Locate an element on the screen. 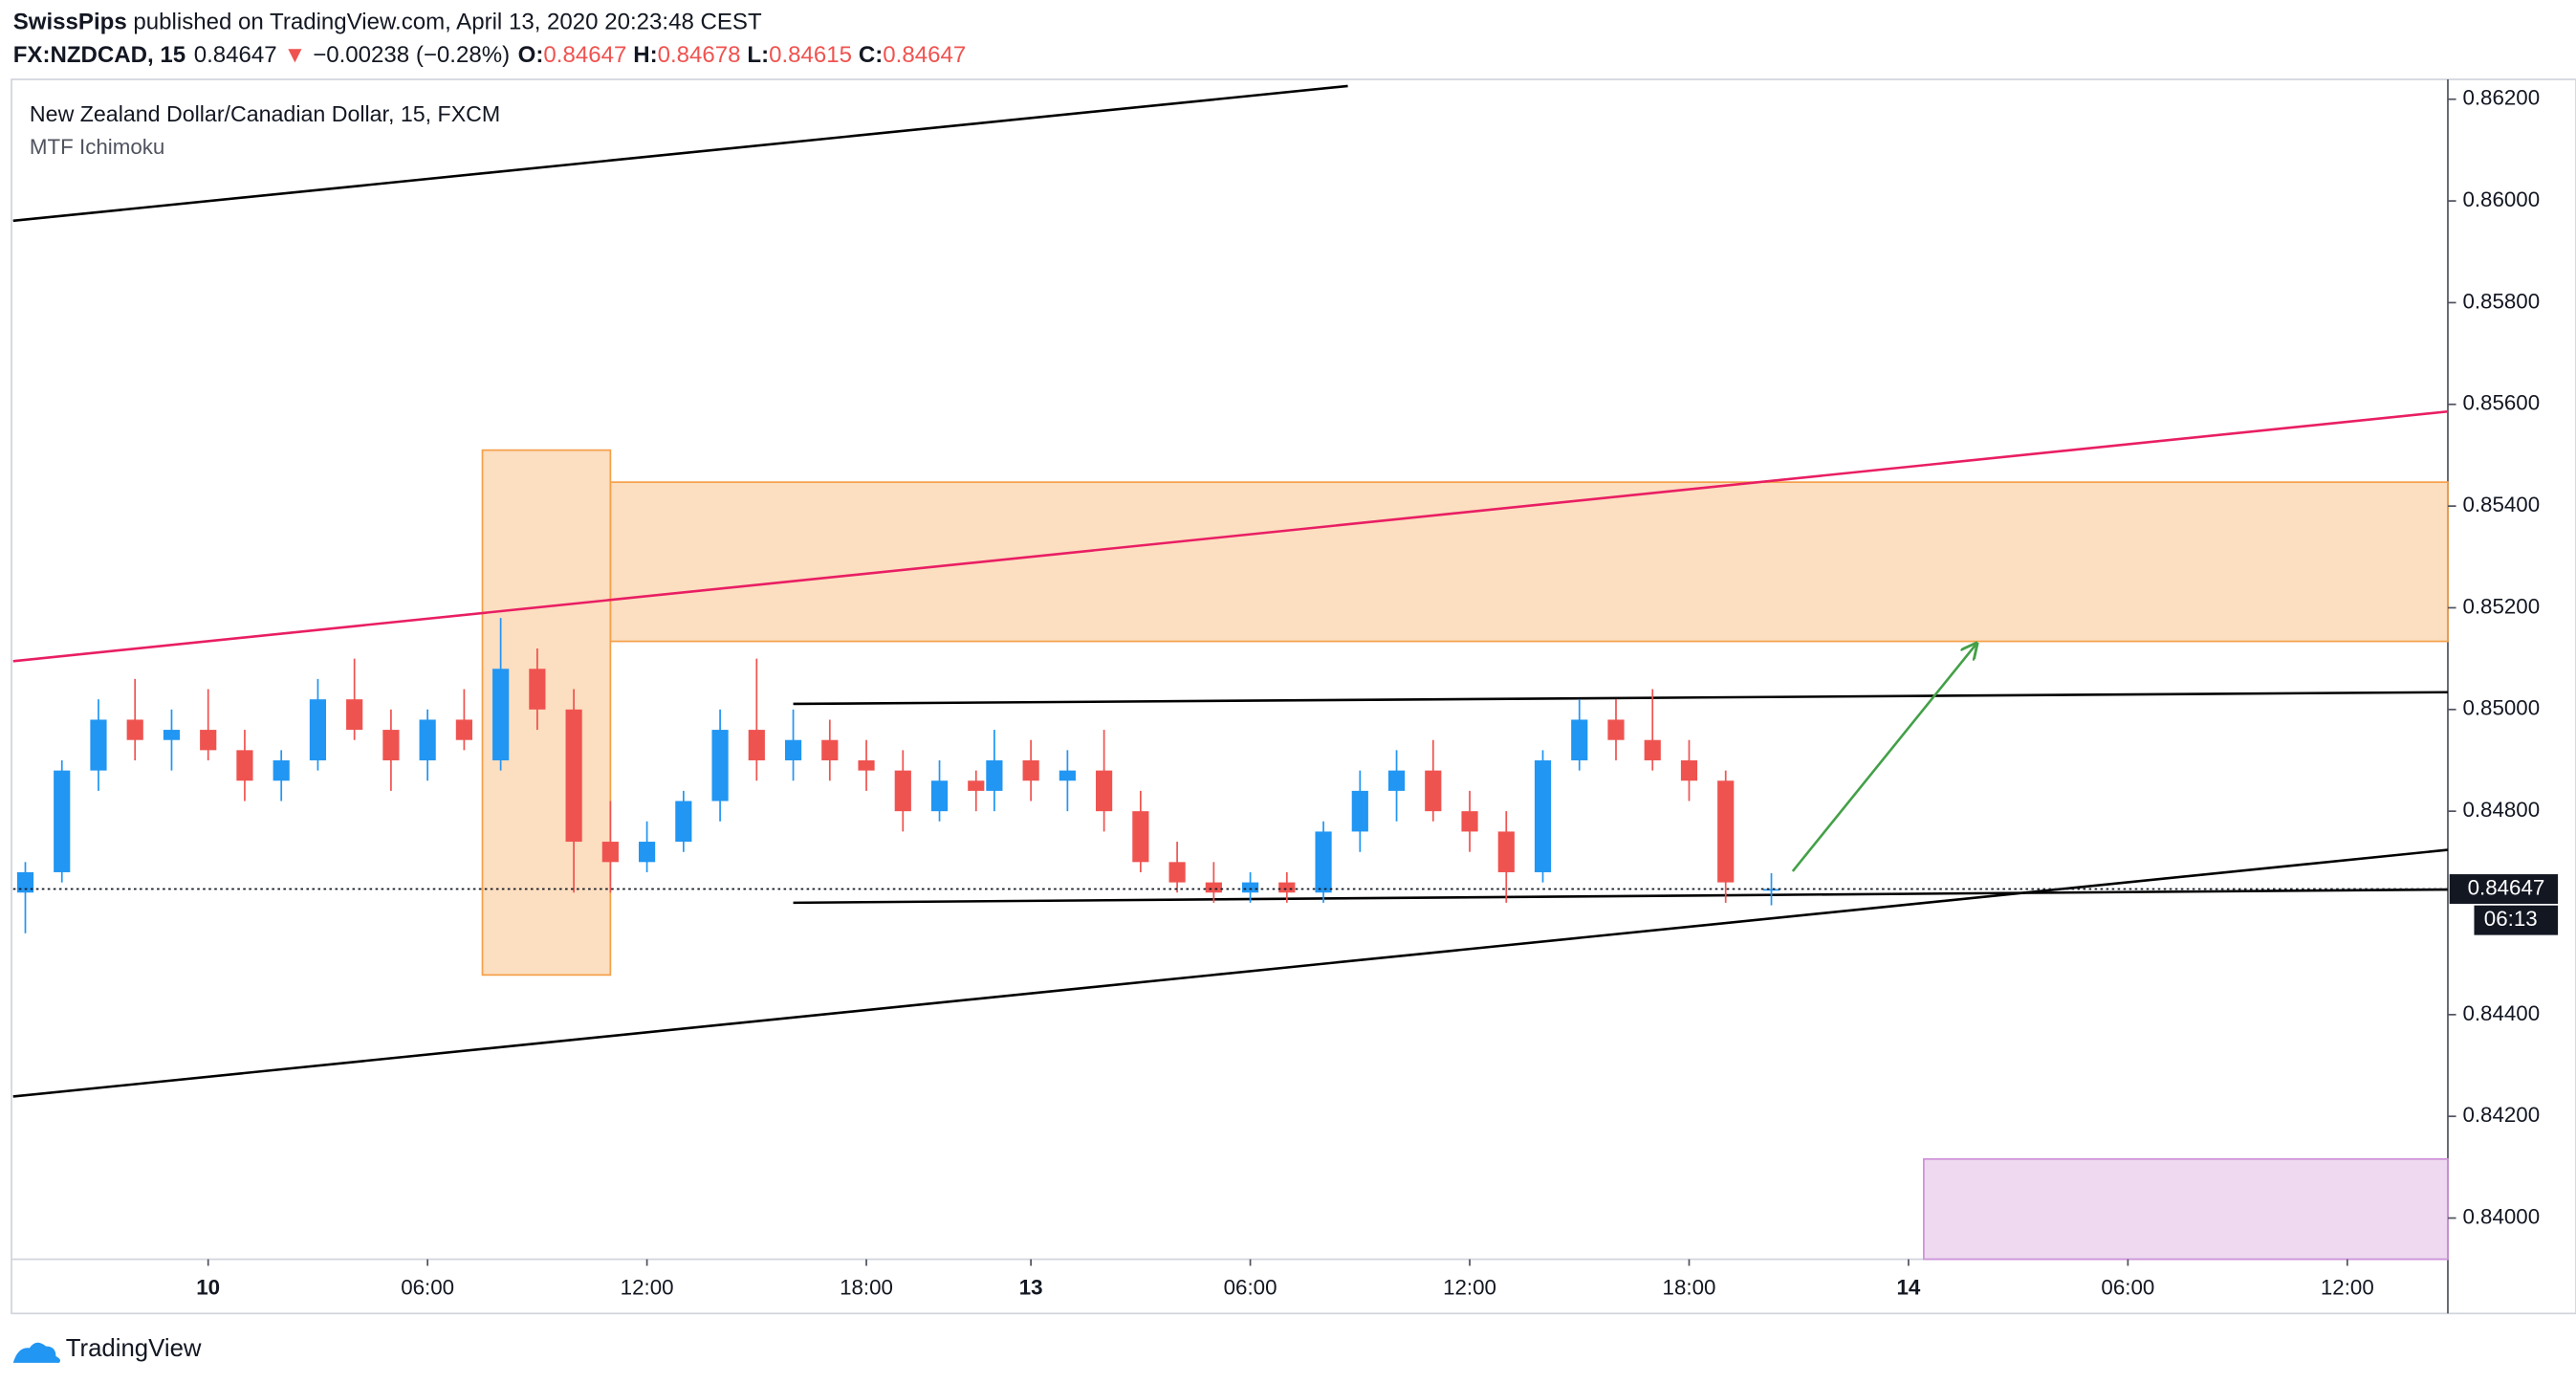  publisher: SwissPips is located at coordinates (70, 23).